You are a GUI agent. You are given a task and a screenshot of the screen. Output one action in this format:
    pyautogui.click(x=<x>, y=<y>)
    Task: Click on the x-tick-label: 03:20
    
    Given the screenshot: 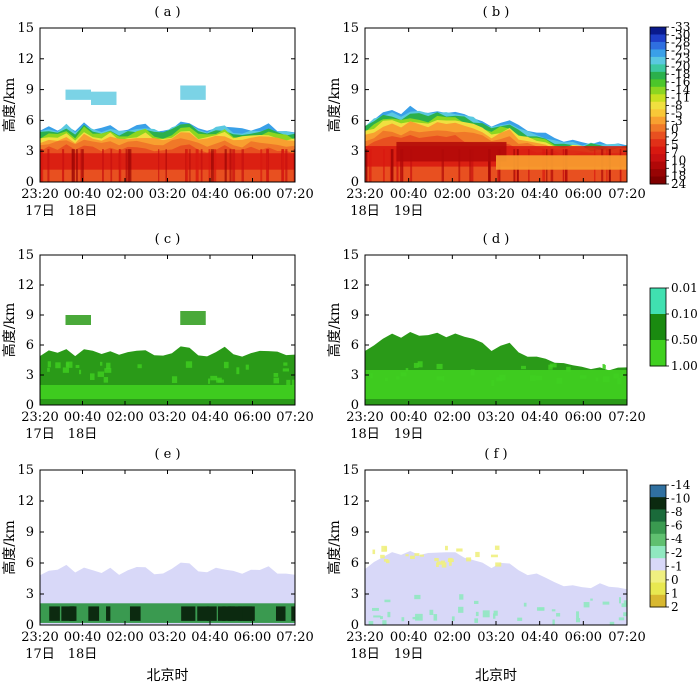 What is the action you would take?
    pyautogui.click(x=167, y=417)
    